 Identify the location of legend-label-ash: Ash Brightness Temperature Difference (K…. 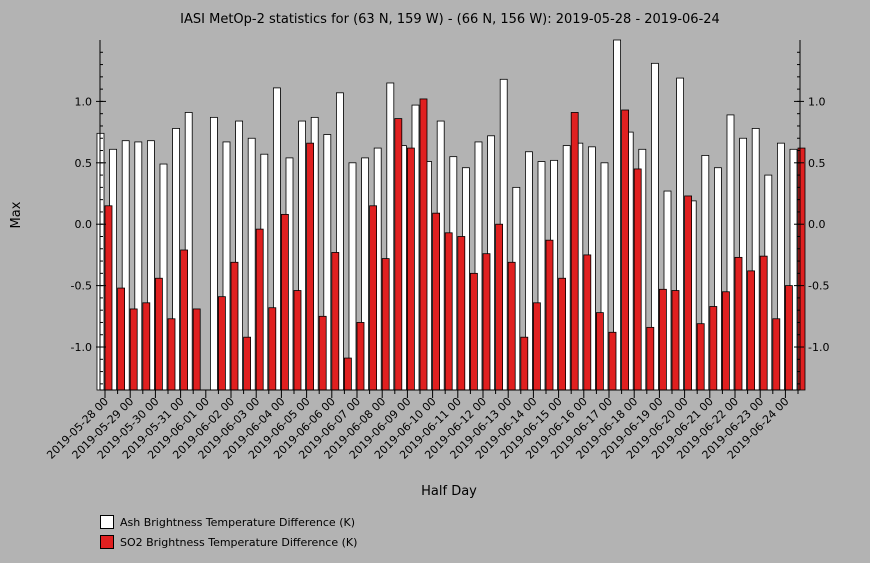
(237, 522).